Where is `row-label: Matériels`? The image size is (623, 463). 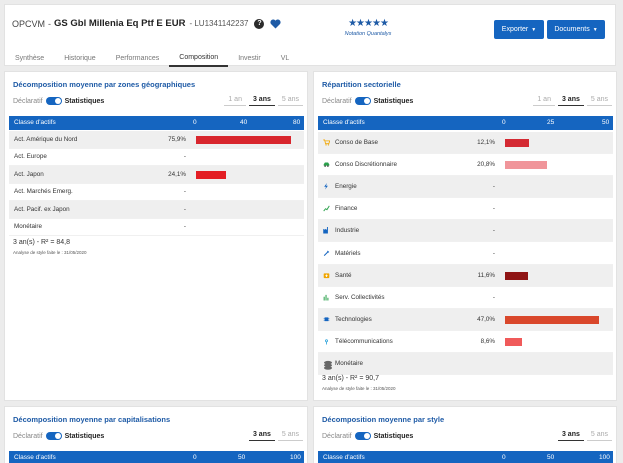 row-label: Matériels is located at coordinates (348, 253).